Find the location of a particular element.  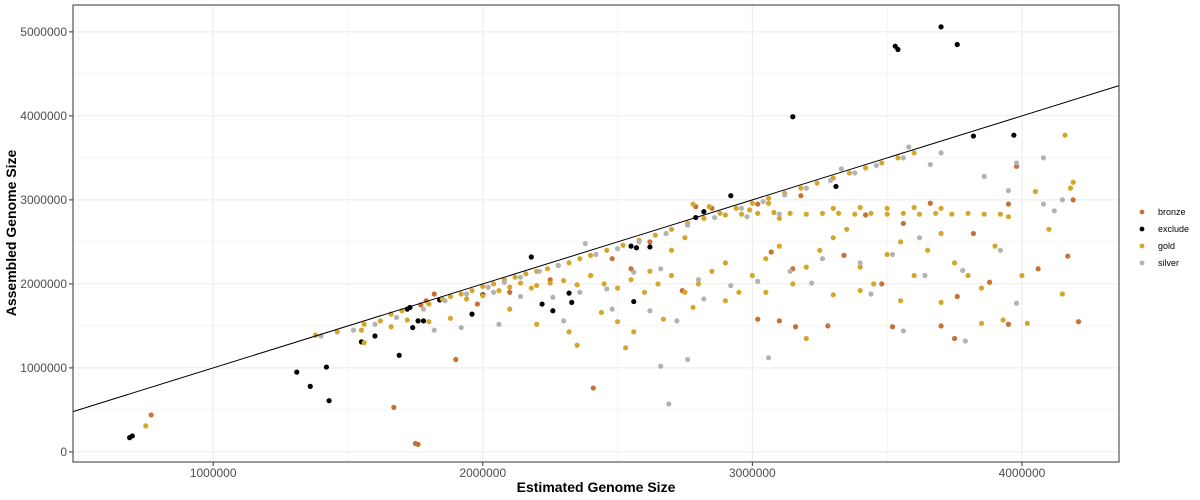

legend-label-exclude: exclude is located at coordinates (1173, 229).